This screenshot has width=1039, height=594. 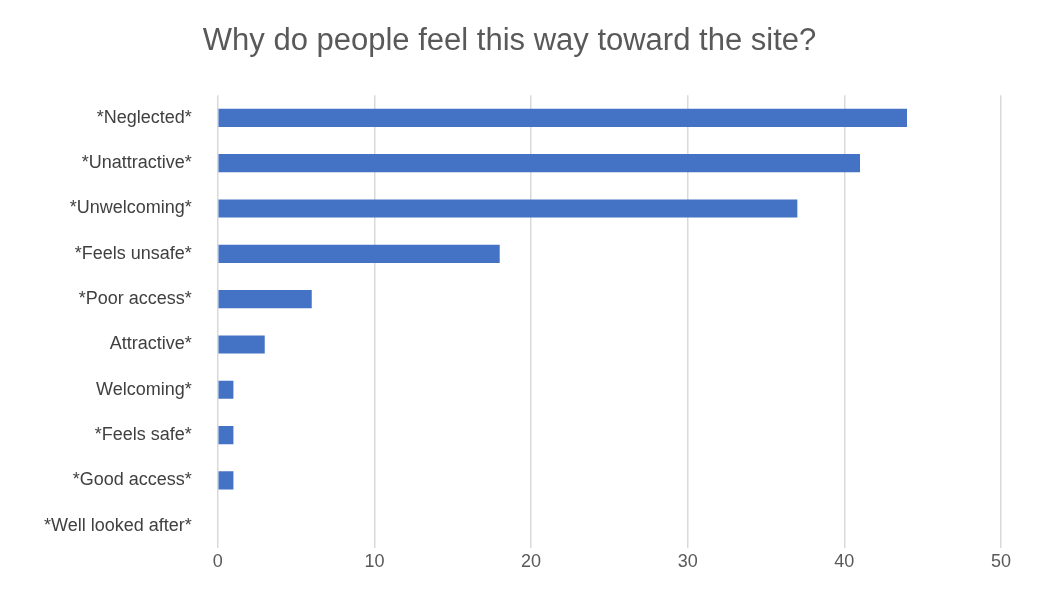 I want to click on y-tick-label: *Poor access*, so click(x=135, y=298).